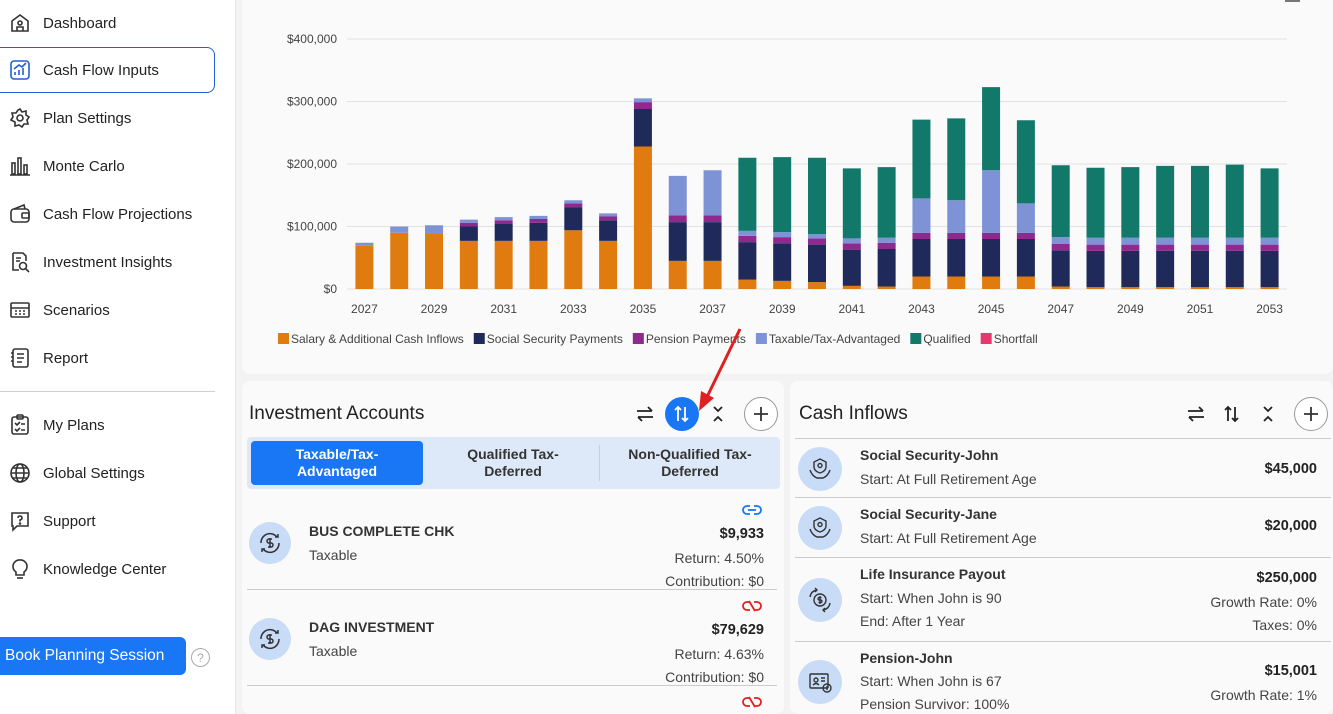 The width and height of the screenshot is (1333, 714). What do you see at coordinates (107, 262) in the screenshot?
I see `sidebar-item-investment-insights: Investment Insights` at bounding box center [107, 262].